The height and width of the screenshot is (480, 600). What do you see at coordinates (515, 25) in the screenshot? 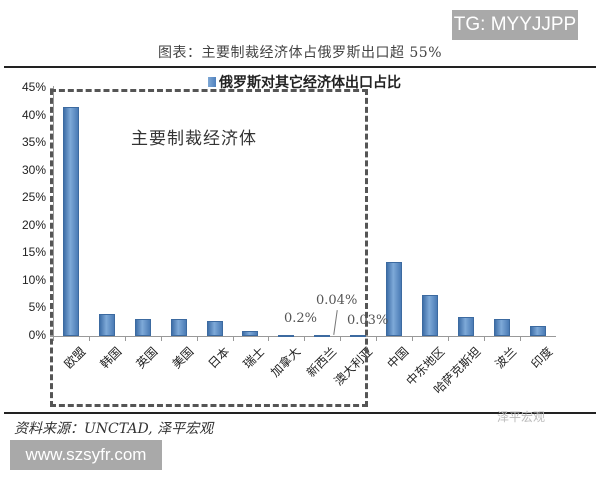
I see `watermark-badge-top: TG: MYYJJPP` at bounding box center [515, 25].